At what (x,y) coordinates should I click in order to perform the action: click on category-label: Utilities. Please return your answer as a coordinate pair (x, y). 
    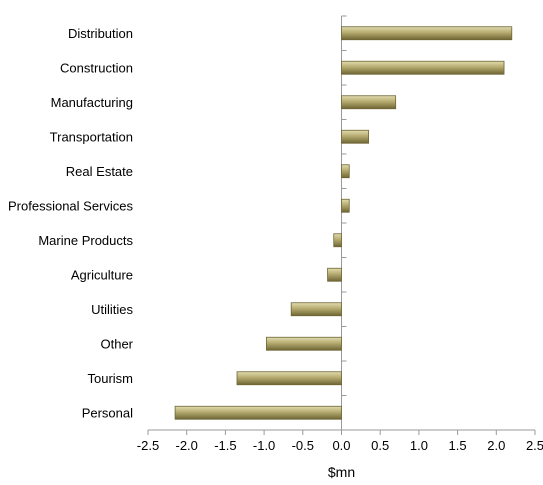
    Looking at the image, I should click on (112, 309).